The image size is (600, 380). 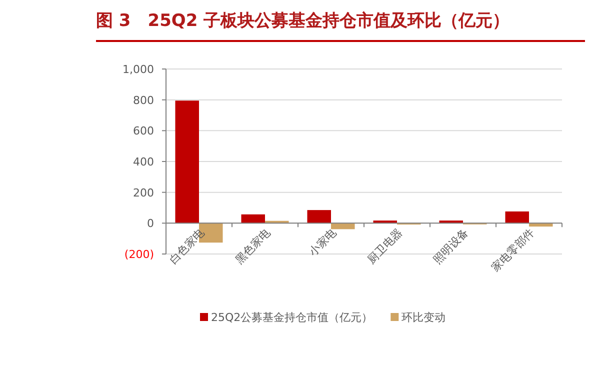 I want to click on y-tick-label: 600, so click(x=143, y=131).